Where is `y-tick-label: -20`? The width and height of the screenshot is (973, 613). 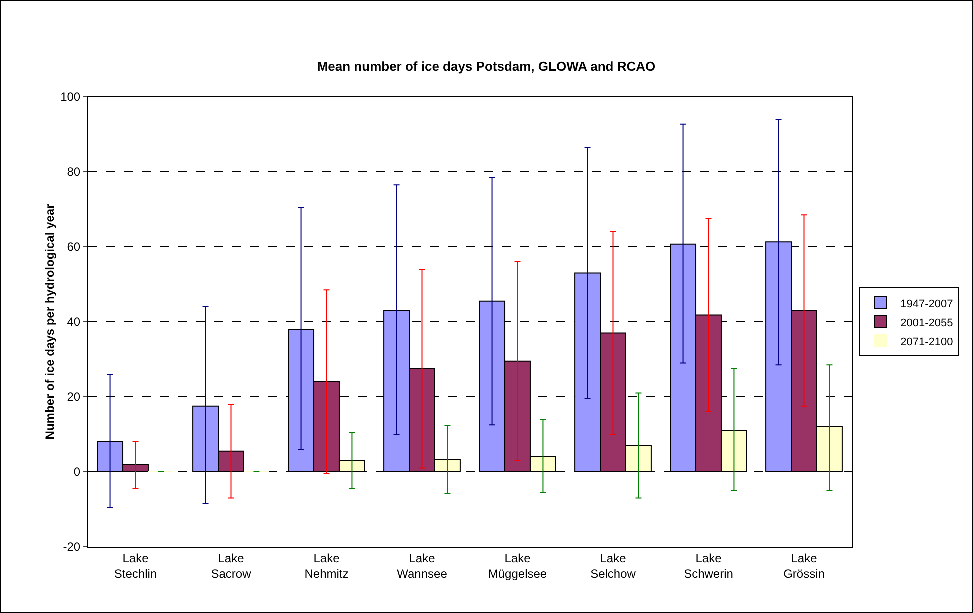
y-tick-label: -20 is located at coordinates (72, 547).